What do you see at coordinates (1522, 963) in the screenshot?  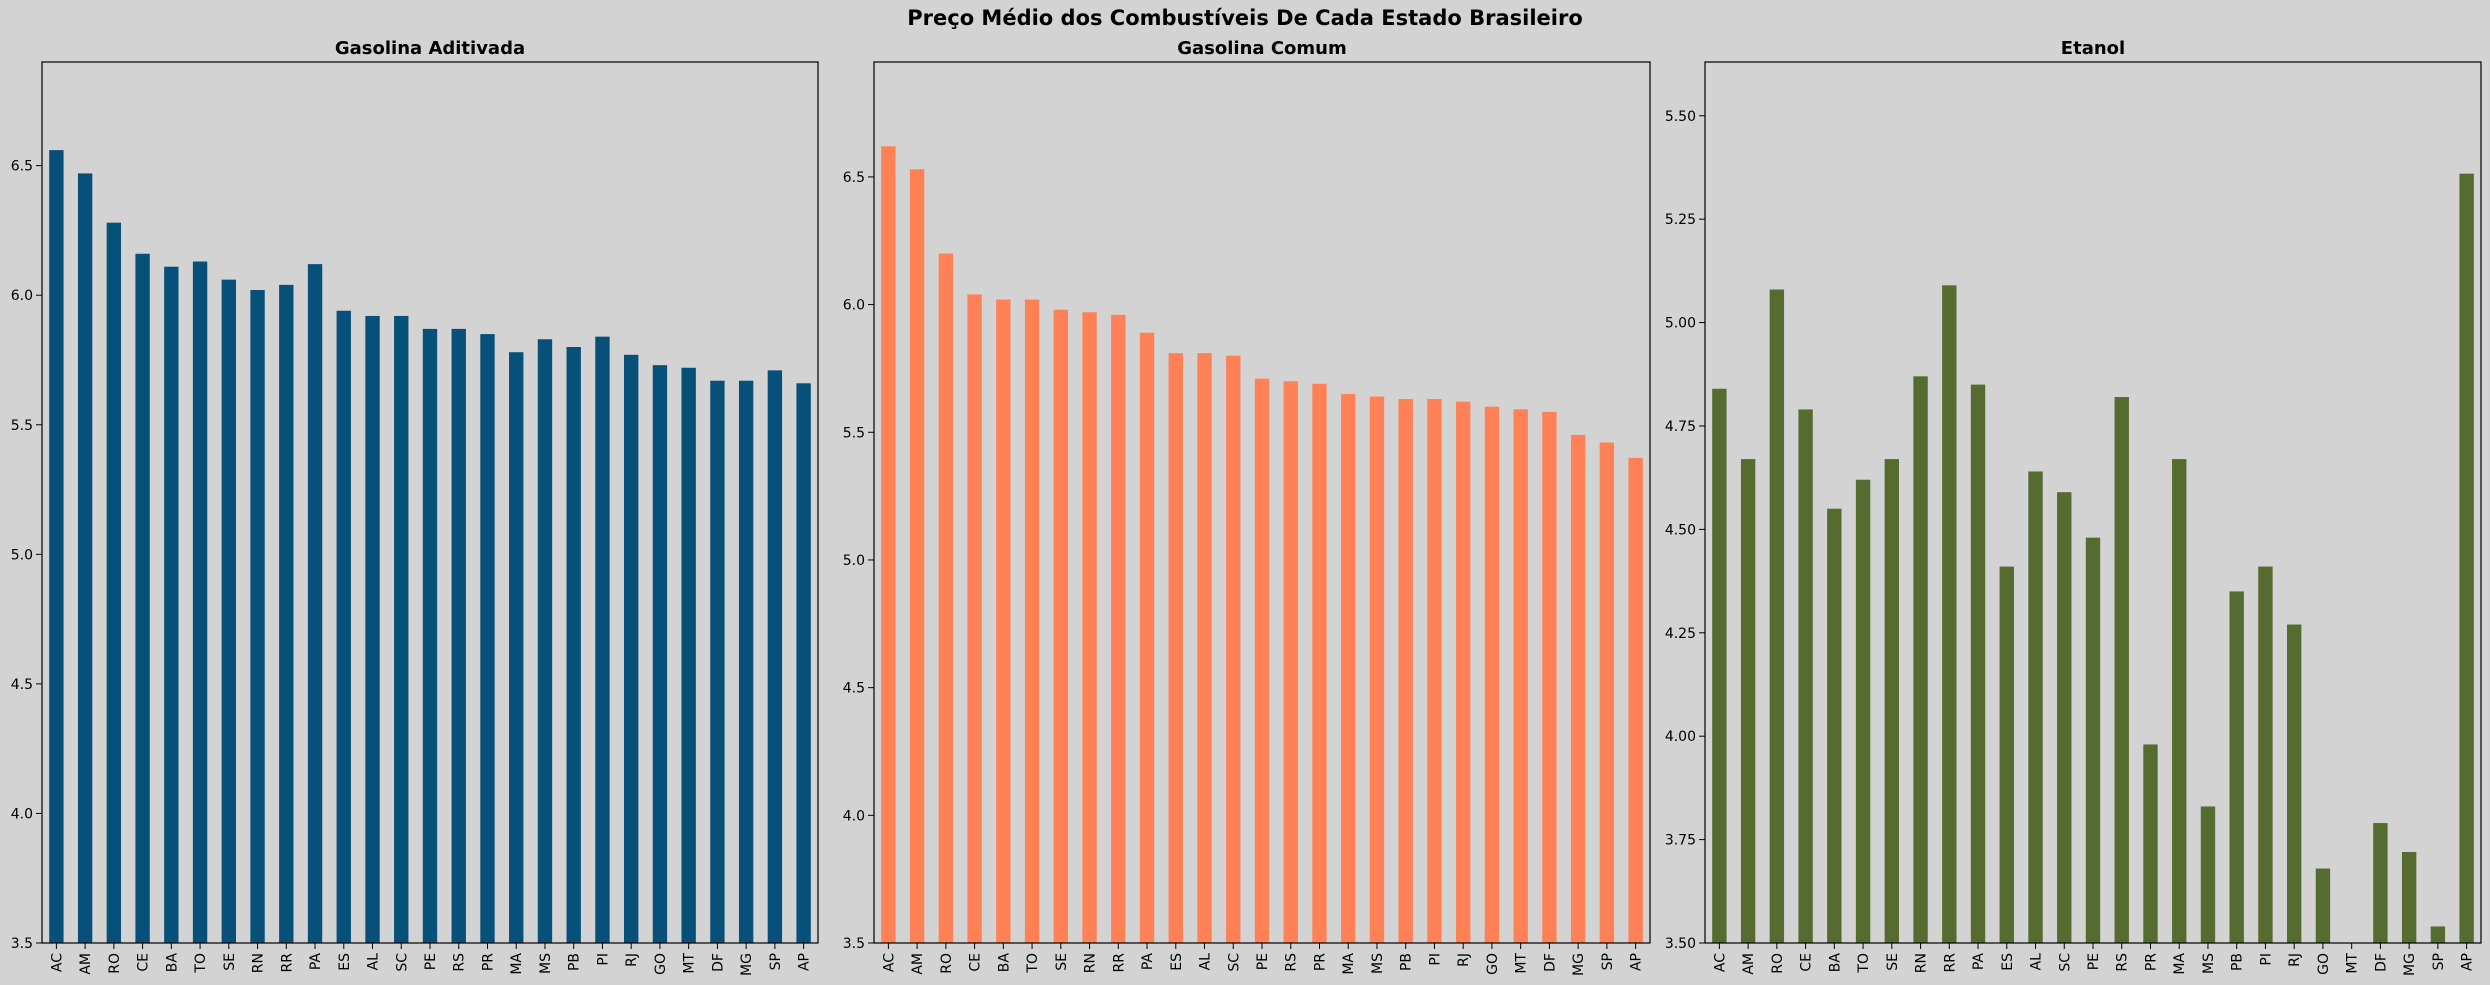 I see `x-tick-label: MT` at bounding box center [1522, 963].